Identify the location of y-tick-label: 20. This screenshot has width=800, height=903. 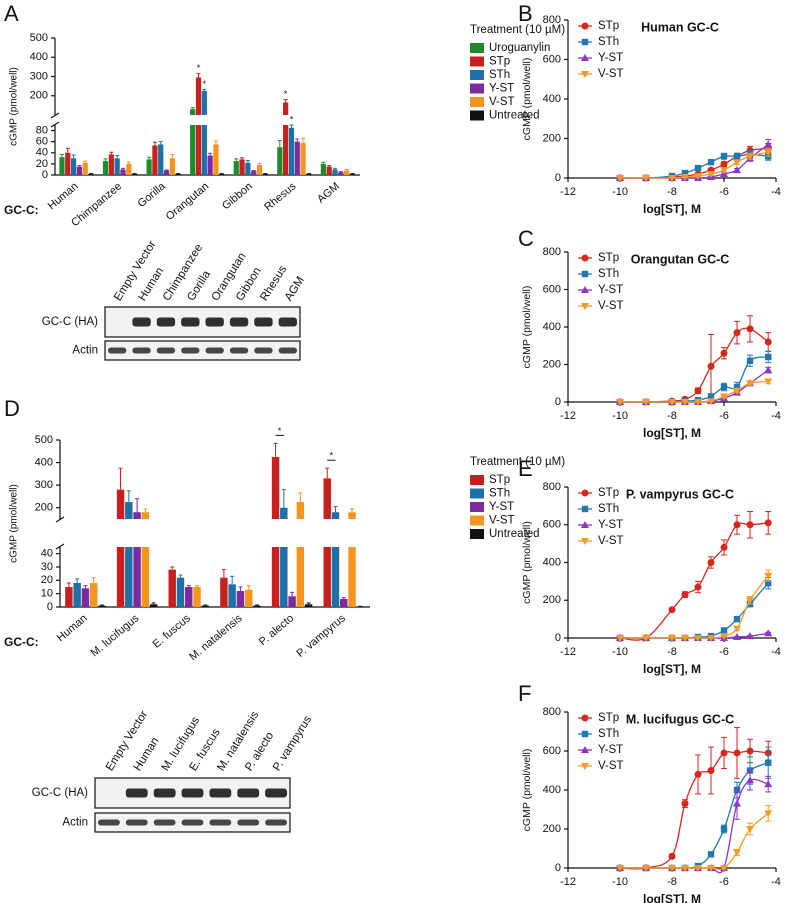
(47, 580).